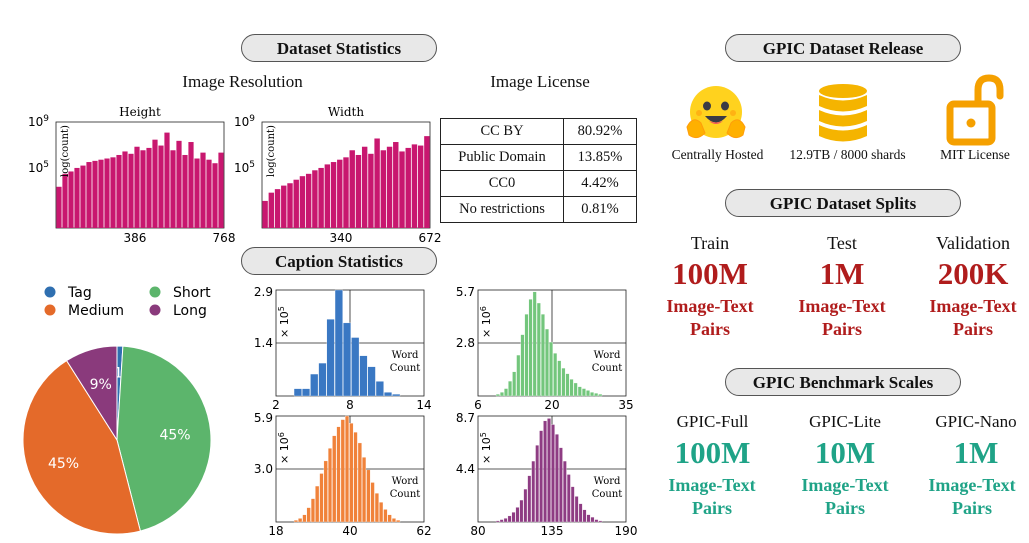 The height and width of the screenshot is (543, 1029). I want to click on benchmark-count-lite: 10M, so click(845, 452).